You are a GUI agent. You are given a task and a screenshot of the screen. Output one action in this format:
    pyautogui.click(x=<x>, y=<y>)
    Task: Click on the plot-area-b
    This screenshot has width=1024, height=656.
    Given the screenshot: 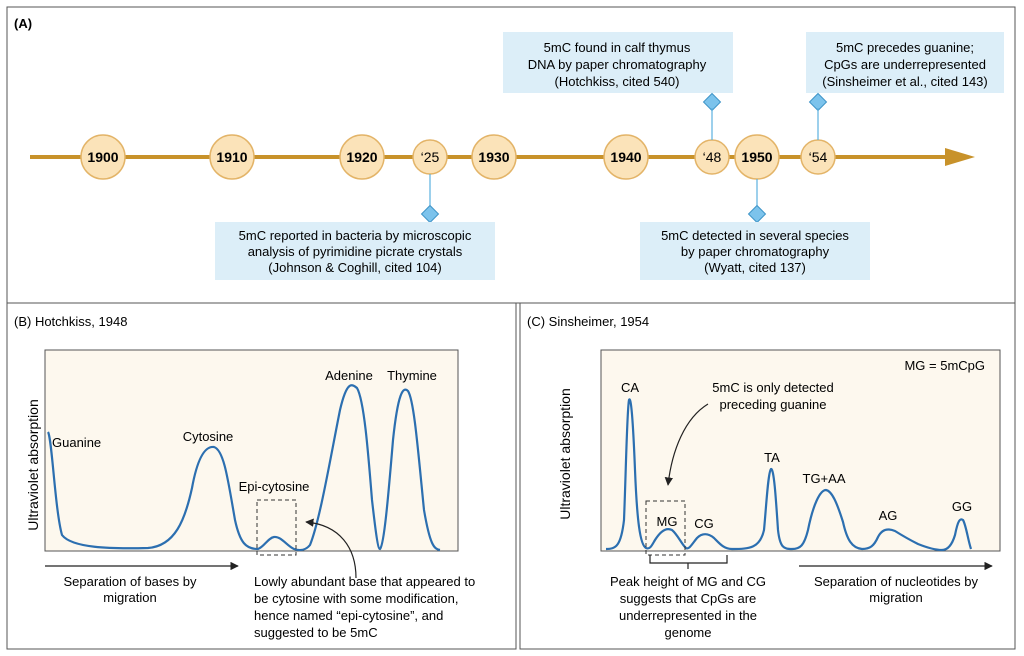 What is the action you would take?
    pyautogui.click(x=251, y=450)
    